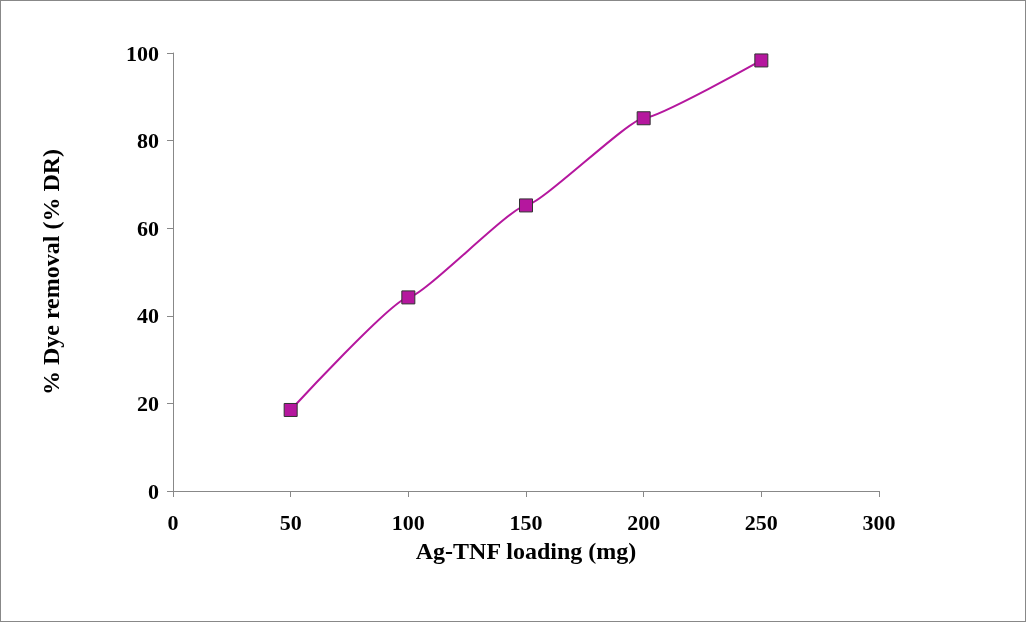 This screenshot has width=1026, height=622. I want to click on y-tick-label: 40, so click(148, 316).